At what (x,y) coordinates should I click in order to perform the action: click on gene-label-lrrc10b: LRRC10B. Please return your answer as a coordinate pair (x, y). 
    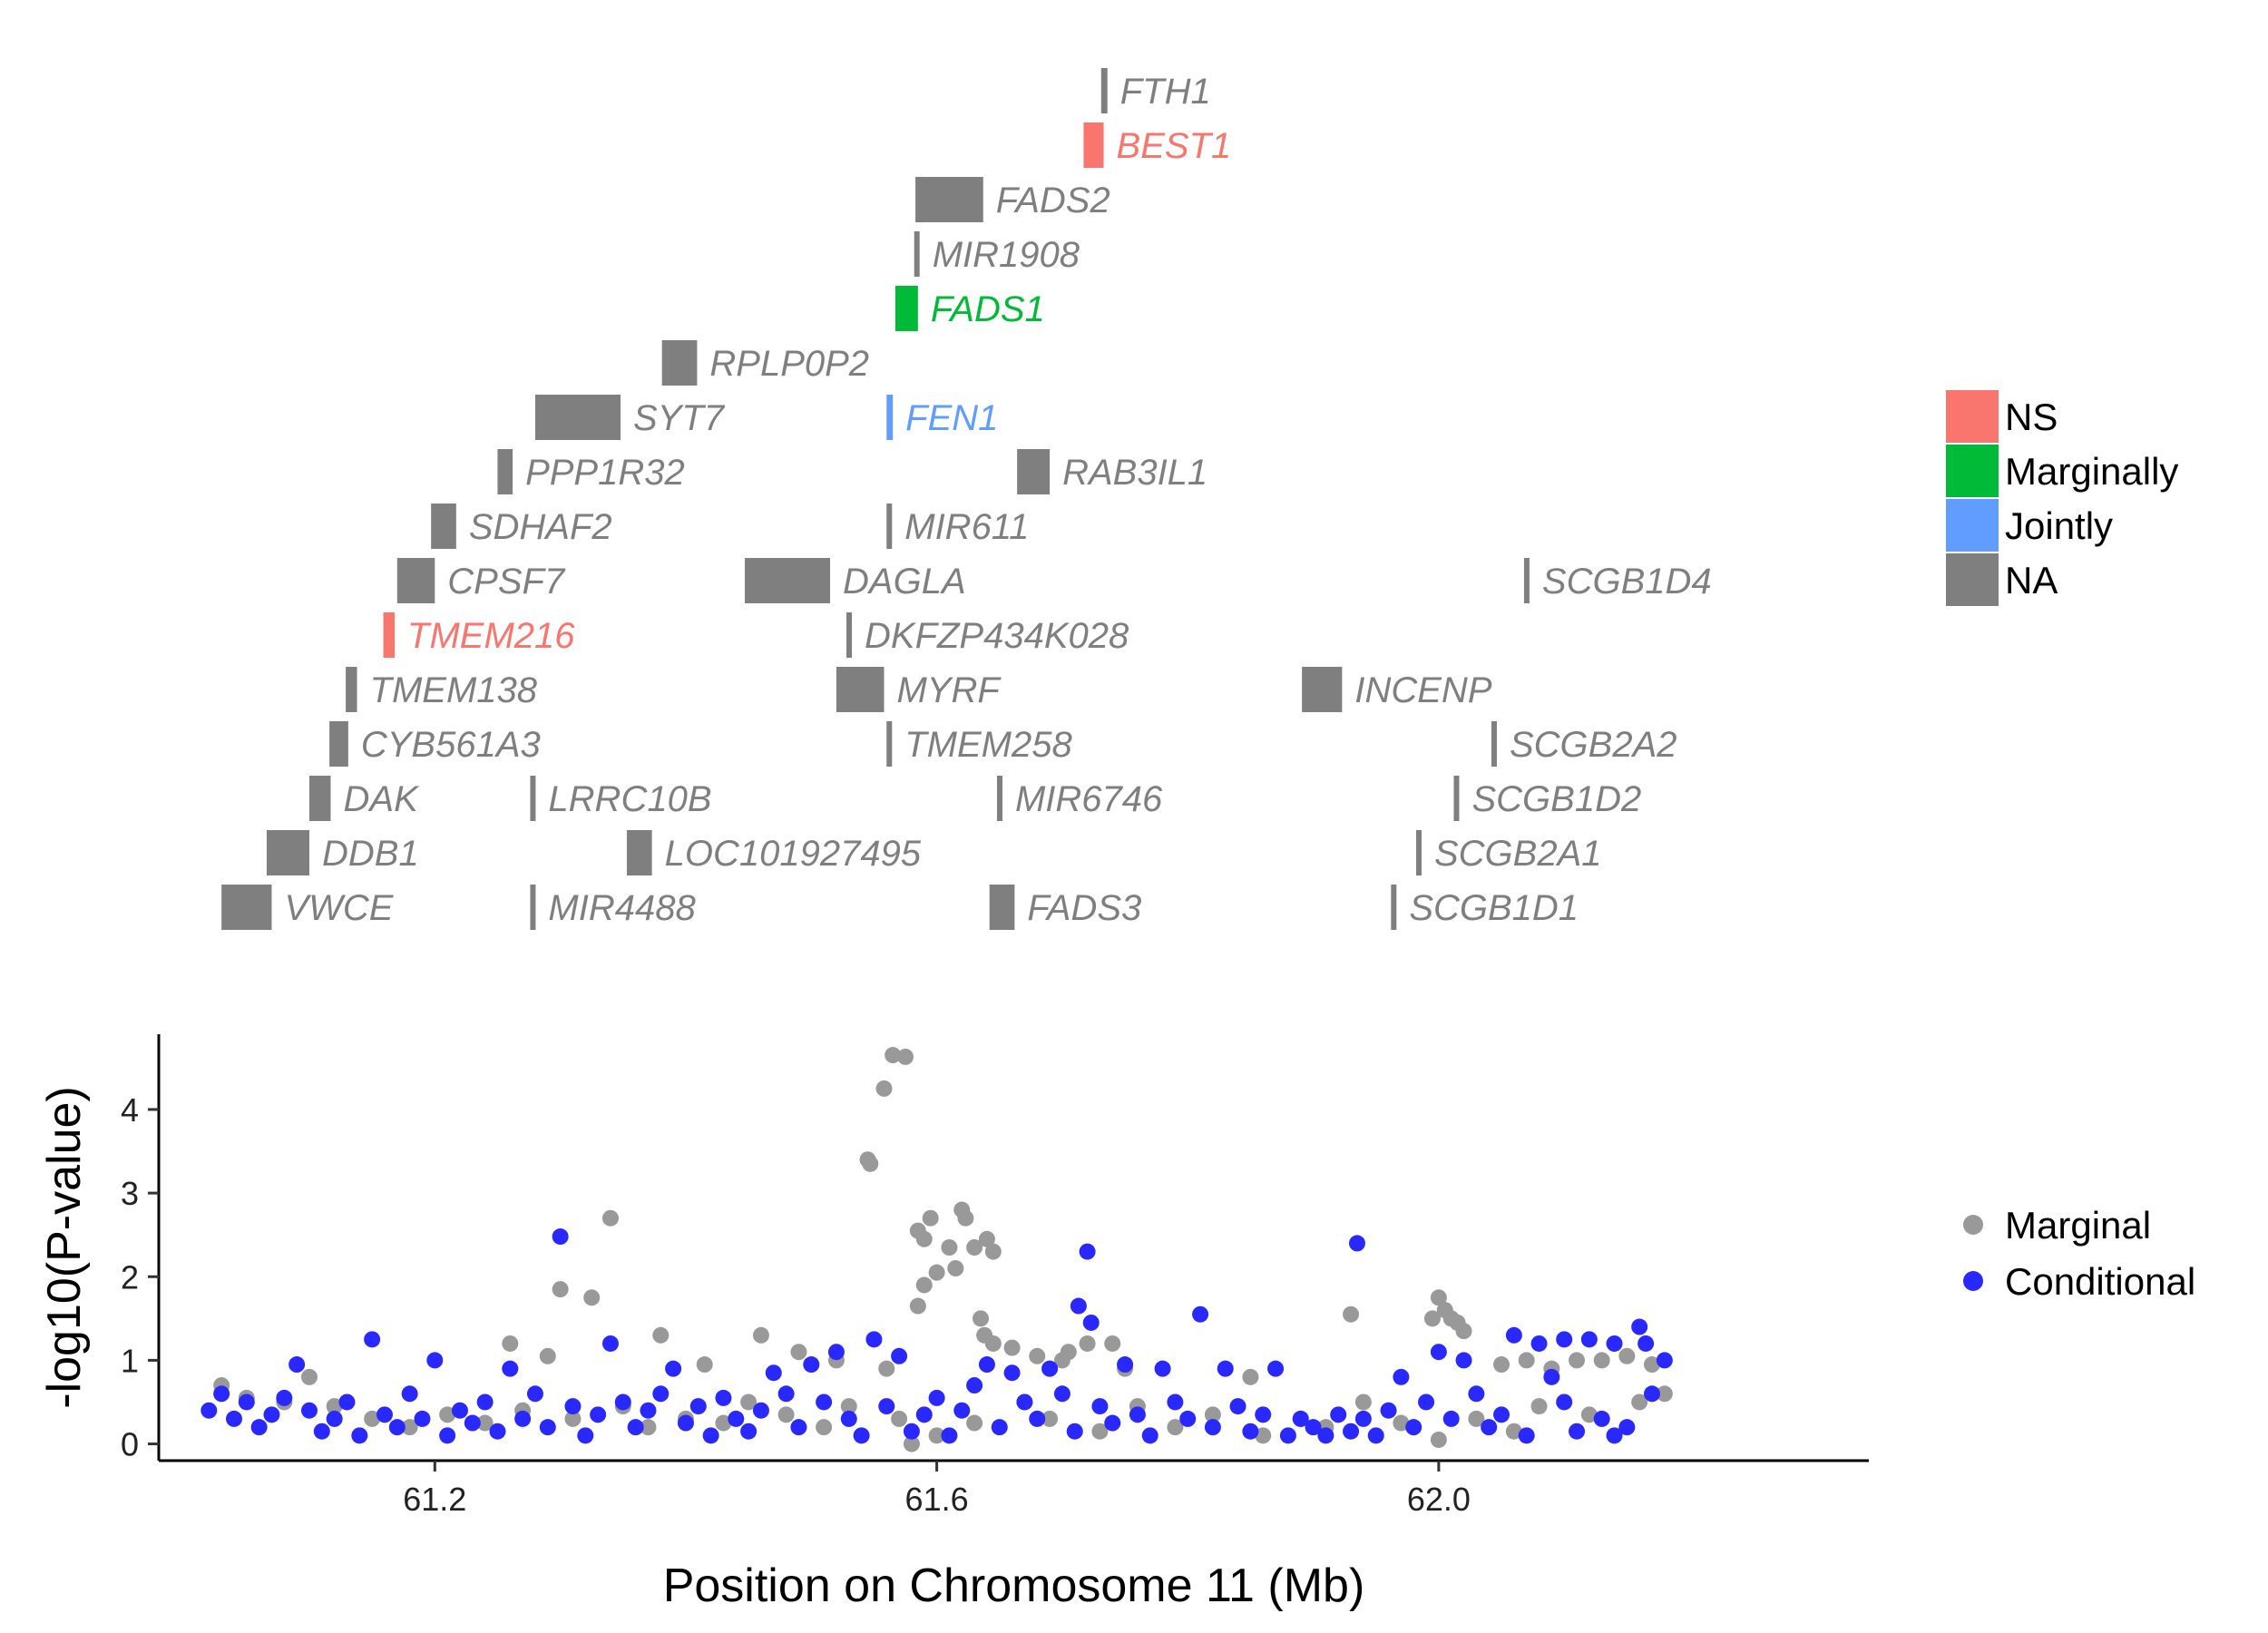
    Looking at the image, I should click on (629, 799).